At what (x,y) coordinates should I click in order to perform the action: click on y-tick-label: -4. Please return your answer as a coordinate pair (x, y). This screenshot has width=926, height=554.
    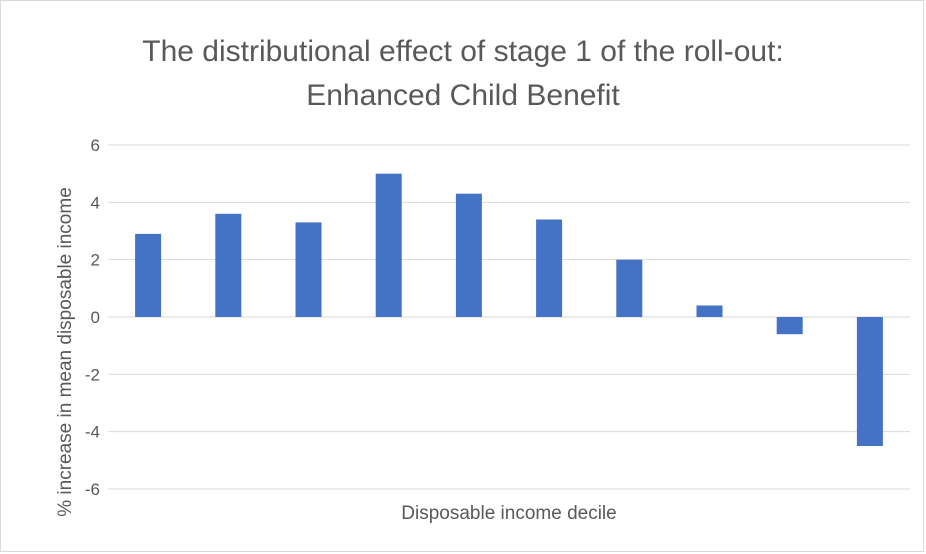
    Looking at the image, I should click on (92, 432).